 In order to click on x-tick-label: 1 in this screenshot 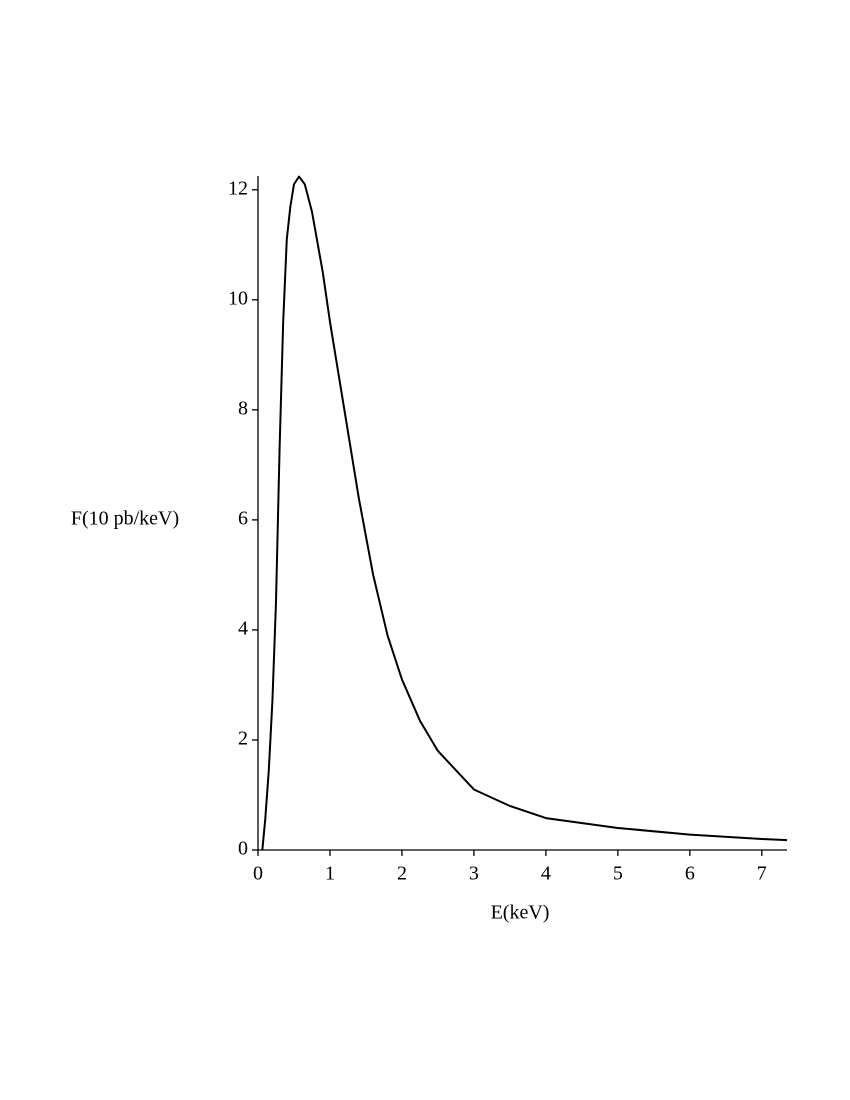, I will do `click(330, 874)`.